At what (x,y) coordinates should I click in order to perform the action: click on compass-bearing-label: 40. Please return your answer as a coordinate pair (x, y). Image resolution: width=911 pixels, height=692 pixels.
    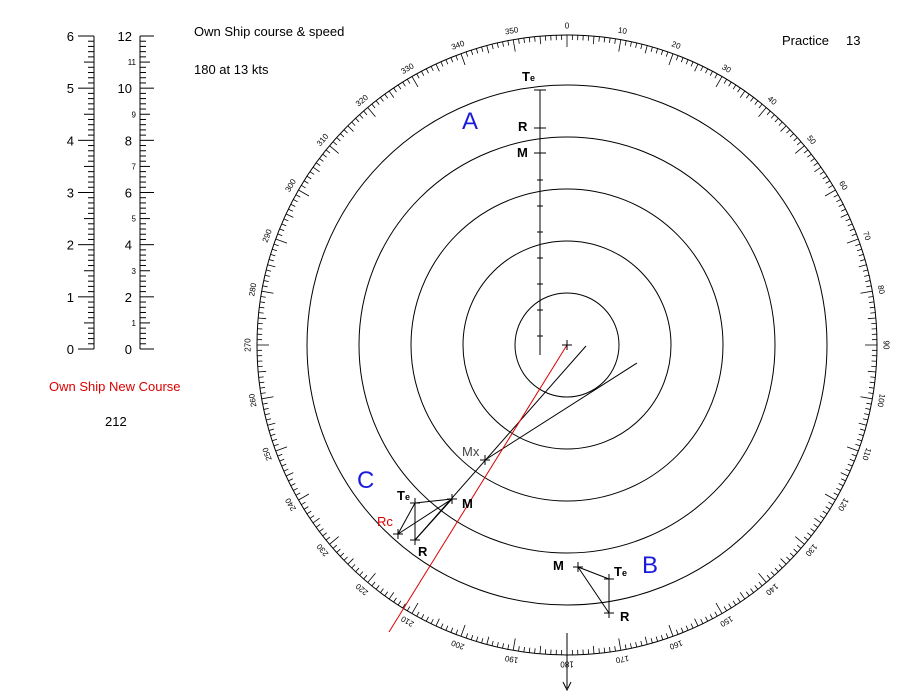
    Looking at the image, I should click on (772, 100).